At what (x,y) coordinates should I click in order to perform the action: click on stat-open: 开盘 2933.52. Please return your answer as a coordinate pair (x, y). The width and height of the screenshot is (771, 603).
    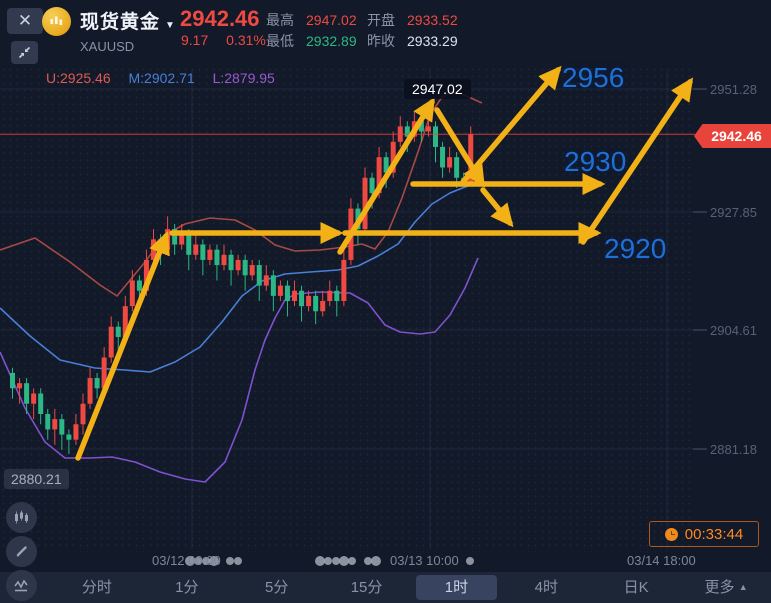
    Looking at the image, I should click on (412, 20).